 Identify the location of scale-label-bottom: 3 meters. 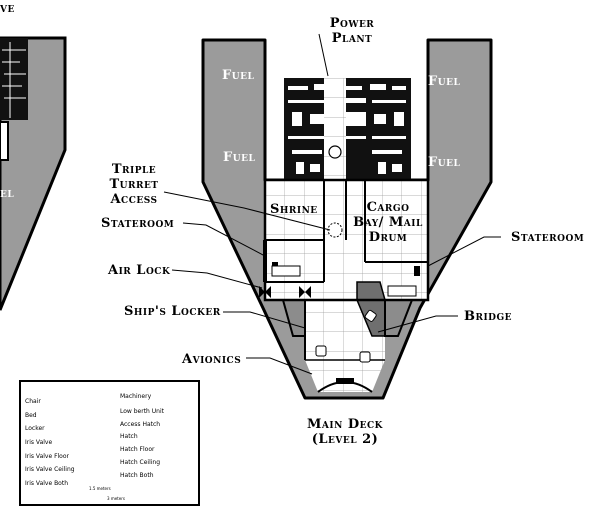
(116, 498).